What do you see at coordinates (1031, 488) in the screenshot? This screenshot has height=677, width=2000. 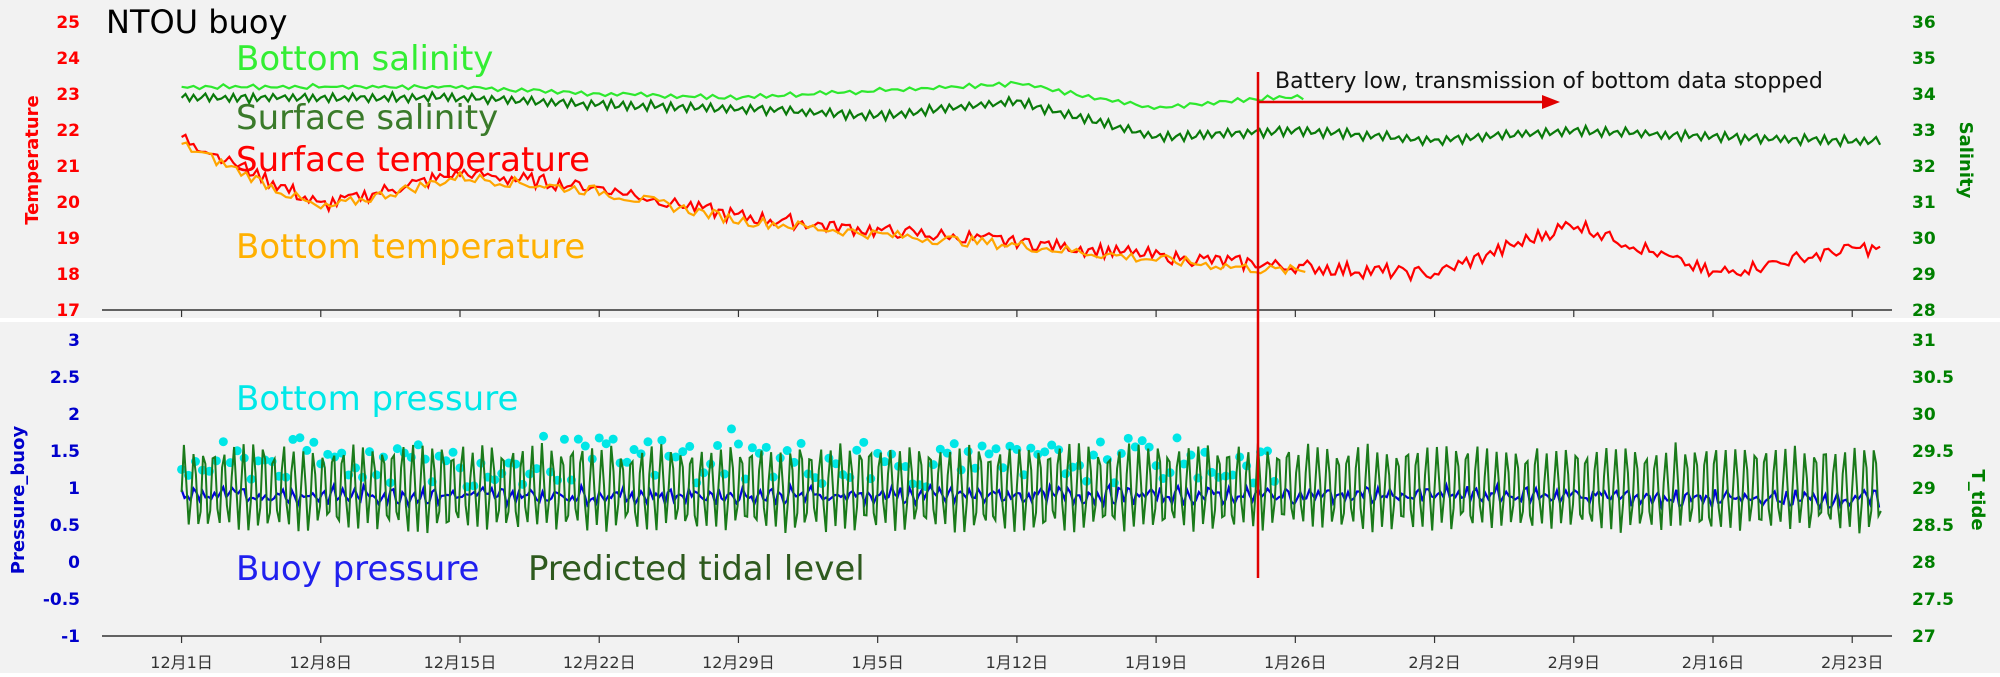 I see `predicted-tidal-level-line` at bounding box center [1031, 488].